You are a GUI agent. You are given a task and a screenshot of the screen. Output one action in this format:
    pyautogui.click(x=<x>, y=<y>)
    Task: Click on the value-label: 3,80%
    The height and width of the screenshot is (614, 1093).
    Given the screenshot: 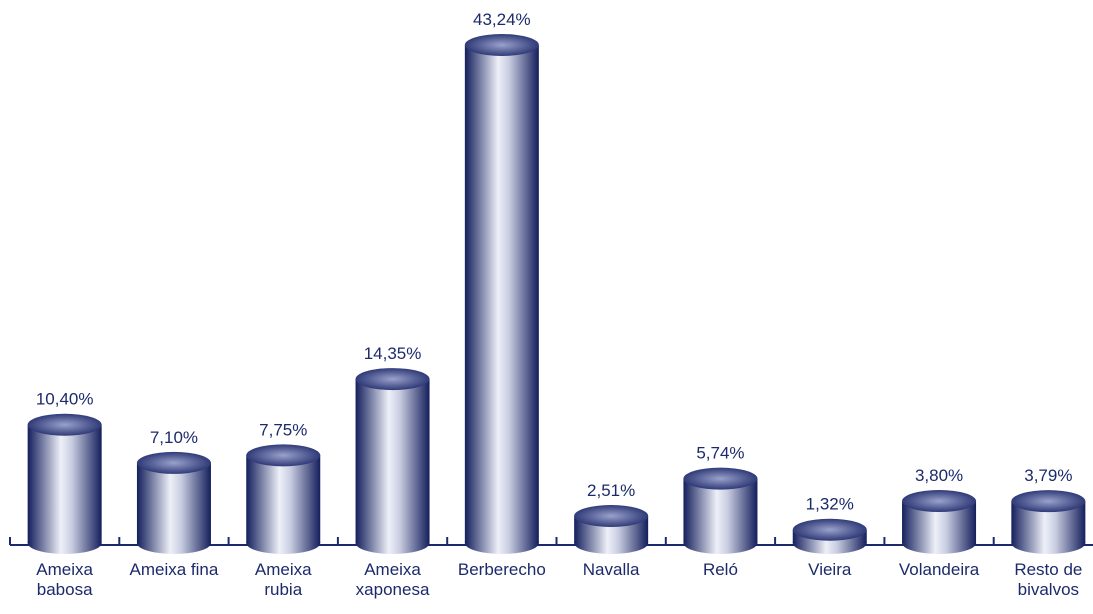 What is the action you would take?
    pyautogui.click(x=939, y=475)
    